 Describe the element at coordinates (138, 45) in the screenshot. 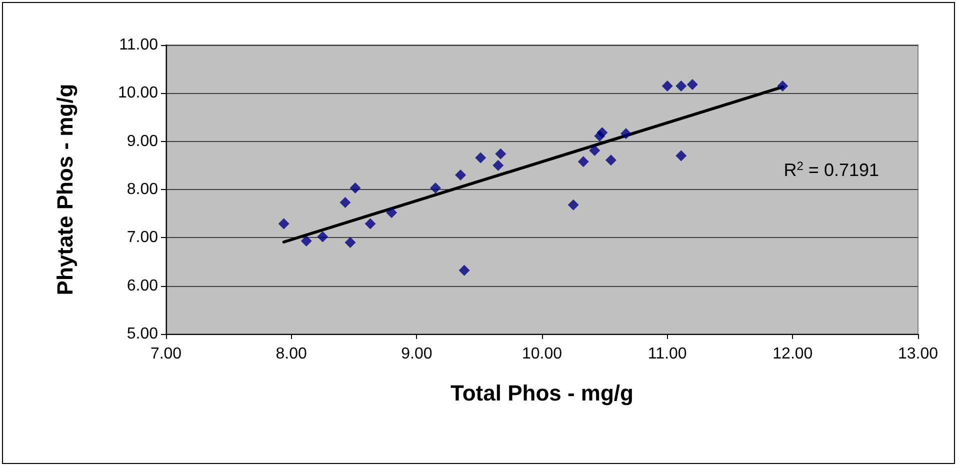

I see `y-tick-label: 11.00` at that location.